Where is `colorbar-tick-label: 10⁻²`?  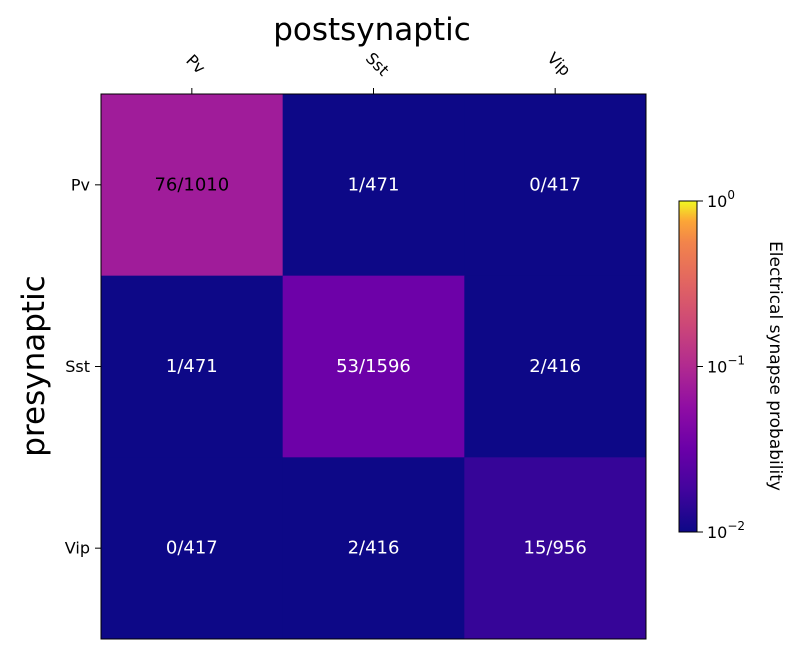
colorbar-tick-label: 10⁻² is located at coordinates (726, 530).